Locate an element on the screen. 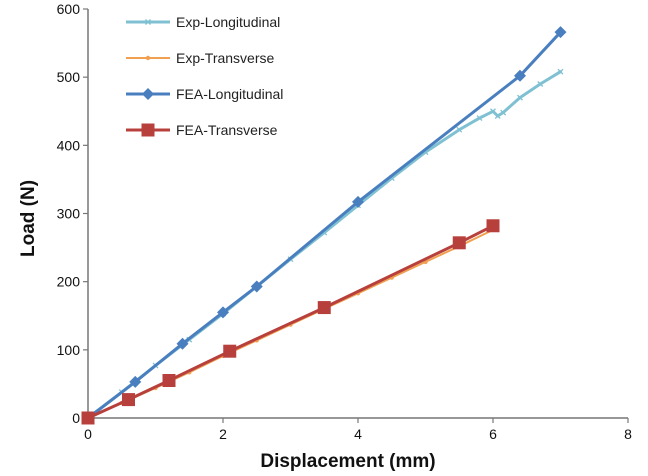  legend-item: FEA-Longitudinal is located at coordinates (204, 94).